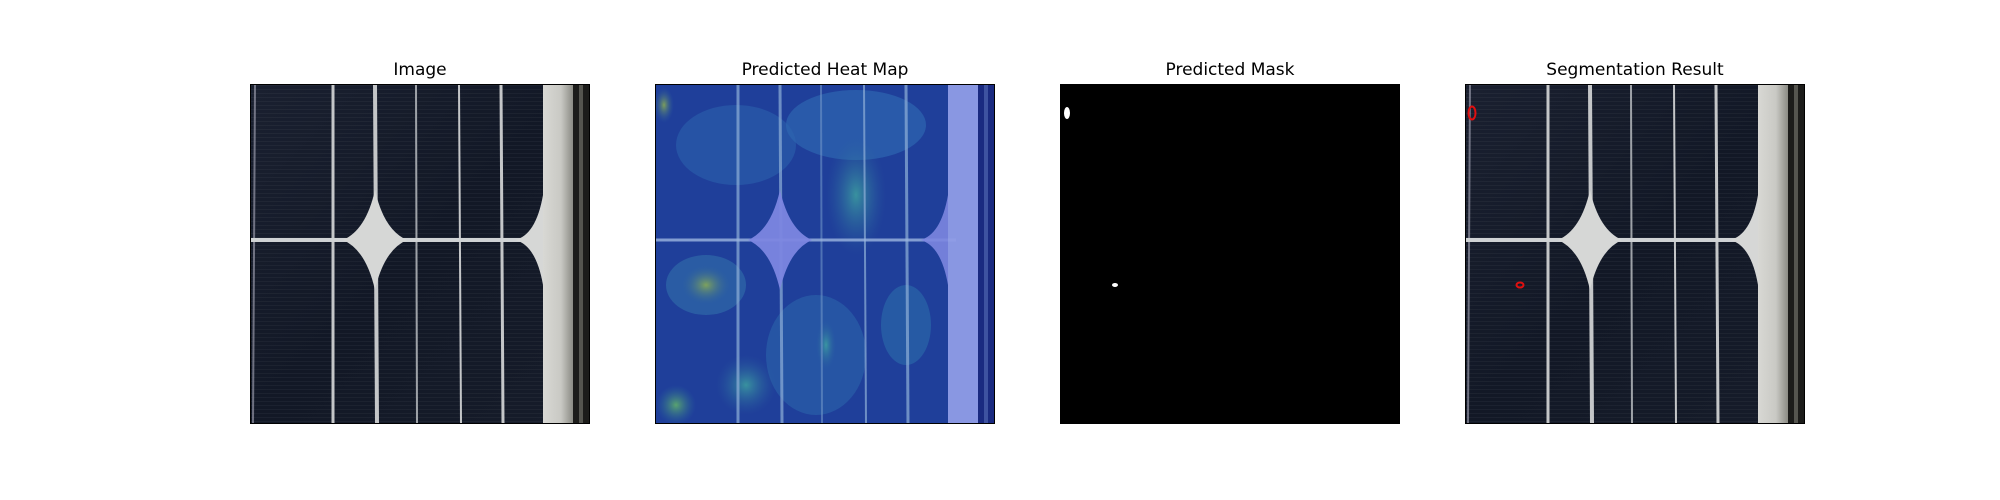 Image resolution: width=2000 pixels, height=500 pixels. What do you see at coordinates (420, 254) in the screenshot?
I see `solar-cell-image` at bounding box center [420, 254].